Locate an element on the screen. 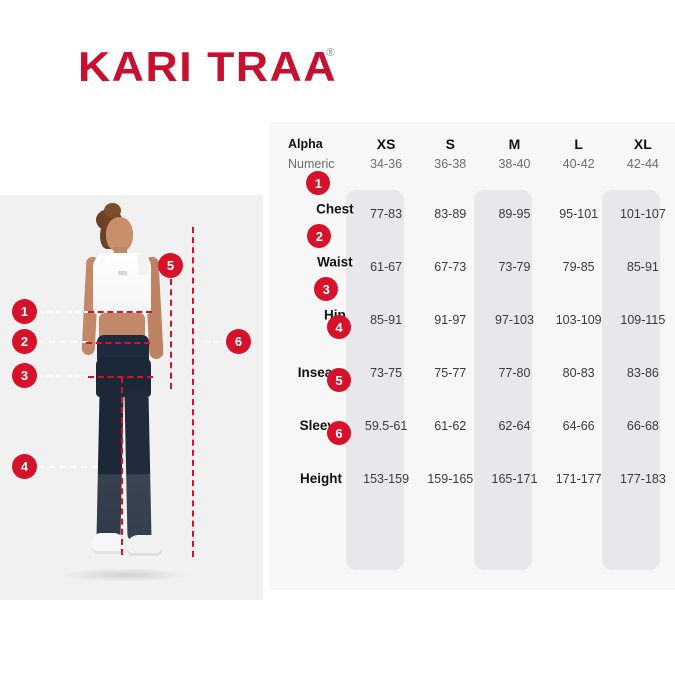 The height and width of the screenshot is (675, 675). cell-sleeve-xl: 66-68 is located at coordinates (642, 426).